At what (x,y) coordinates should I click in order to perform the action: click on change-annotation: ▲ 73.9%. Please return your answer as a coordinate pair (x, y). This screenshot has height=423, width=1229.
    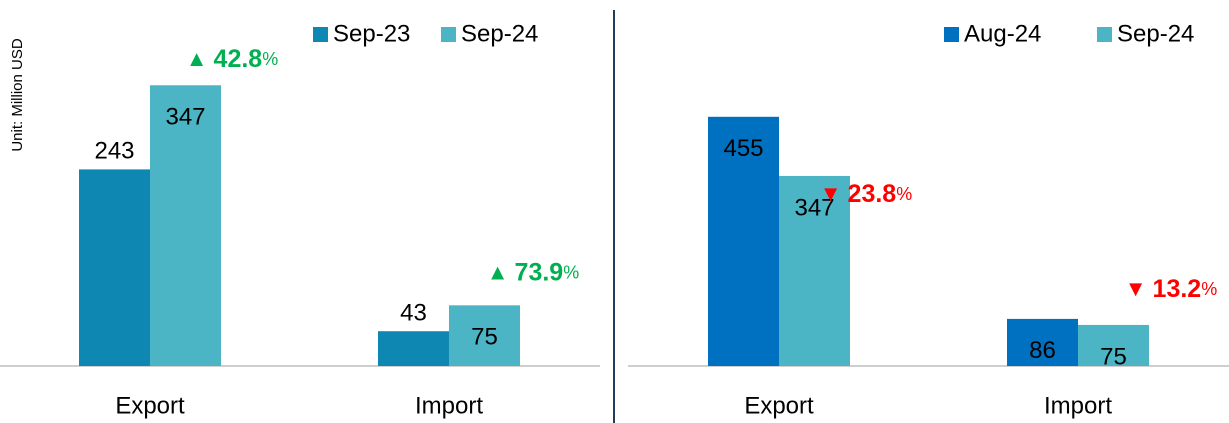
    Looking at the image, I should click on (533, 272).